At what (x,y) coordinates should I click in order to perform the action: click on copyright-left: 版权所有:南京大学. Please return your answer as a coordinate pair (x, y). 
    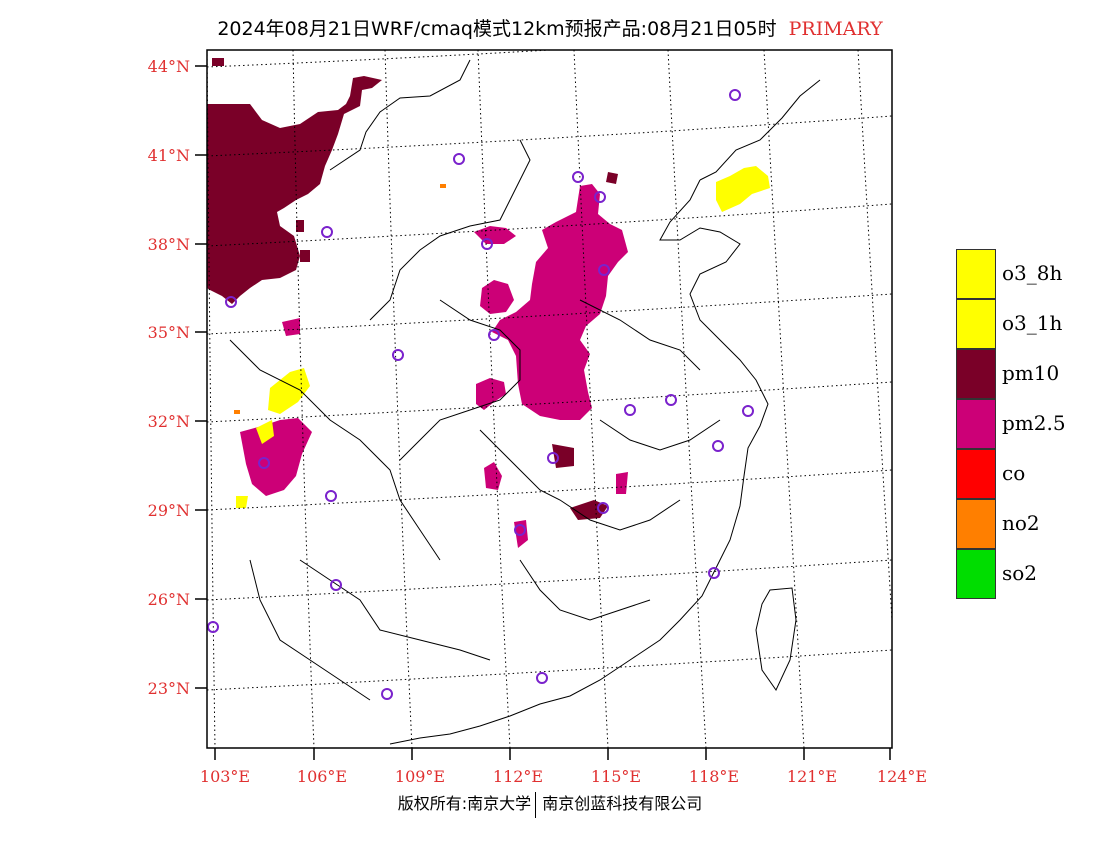
    Looking at the image, I should click on (464, 803).